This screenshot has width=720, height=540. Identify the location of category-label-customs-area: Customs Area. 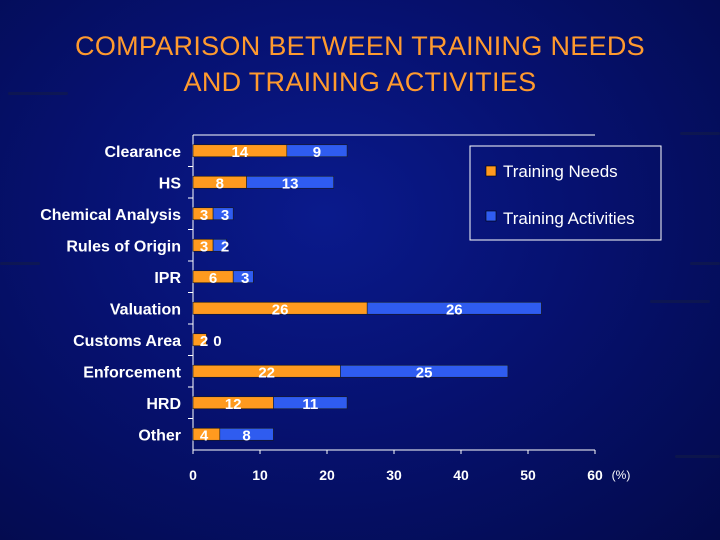
(127, 341).